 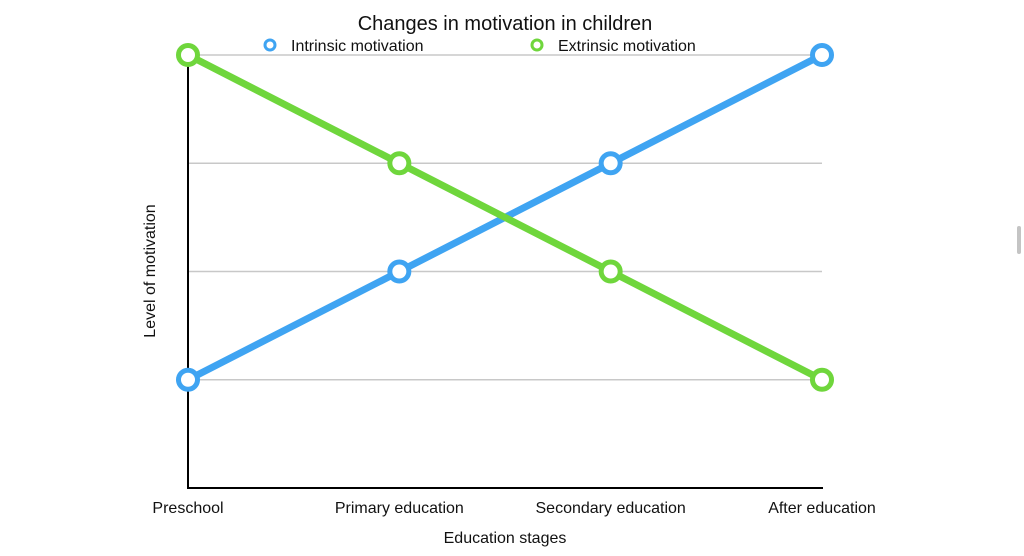 What do you see at coordinates (822, 508) in the screenshot?
I see `x-tick-label: After education` at bounding box center [822, 508].